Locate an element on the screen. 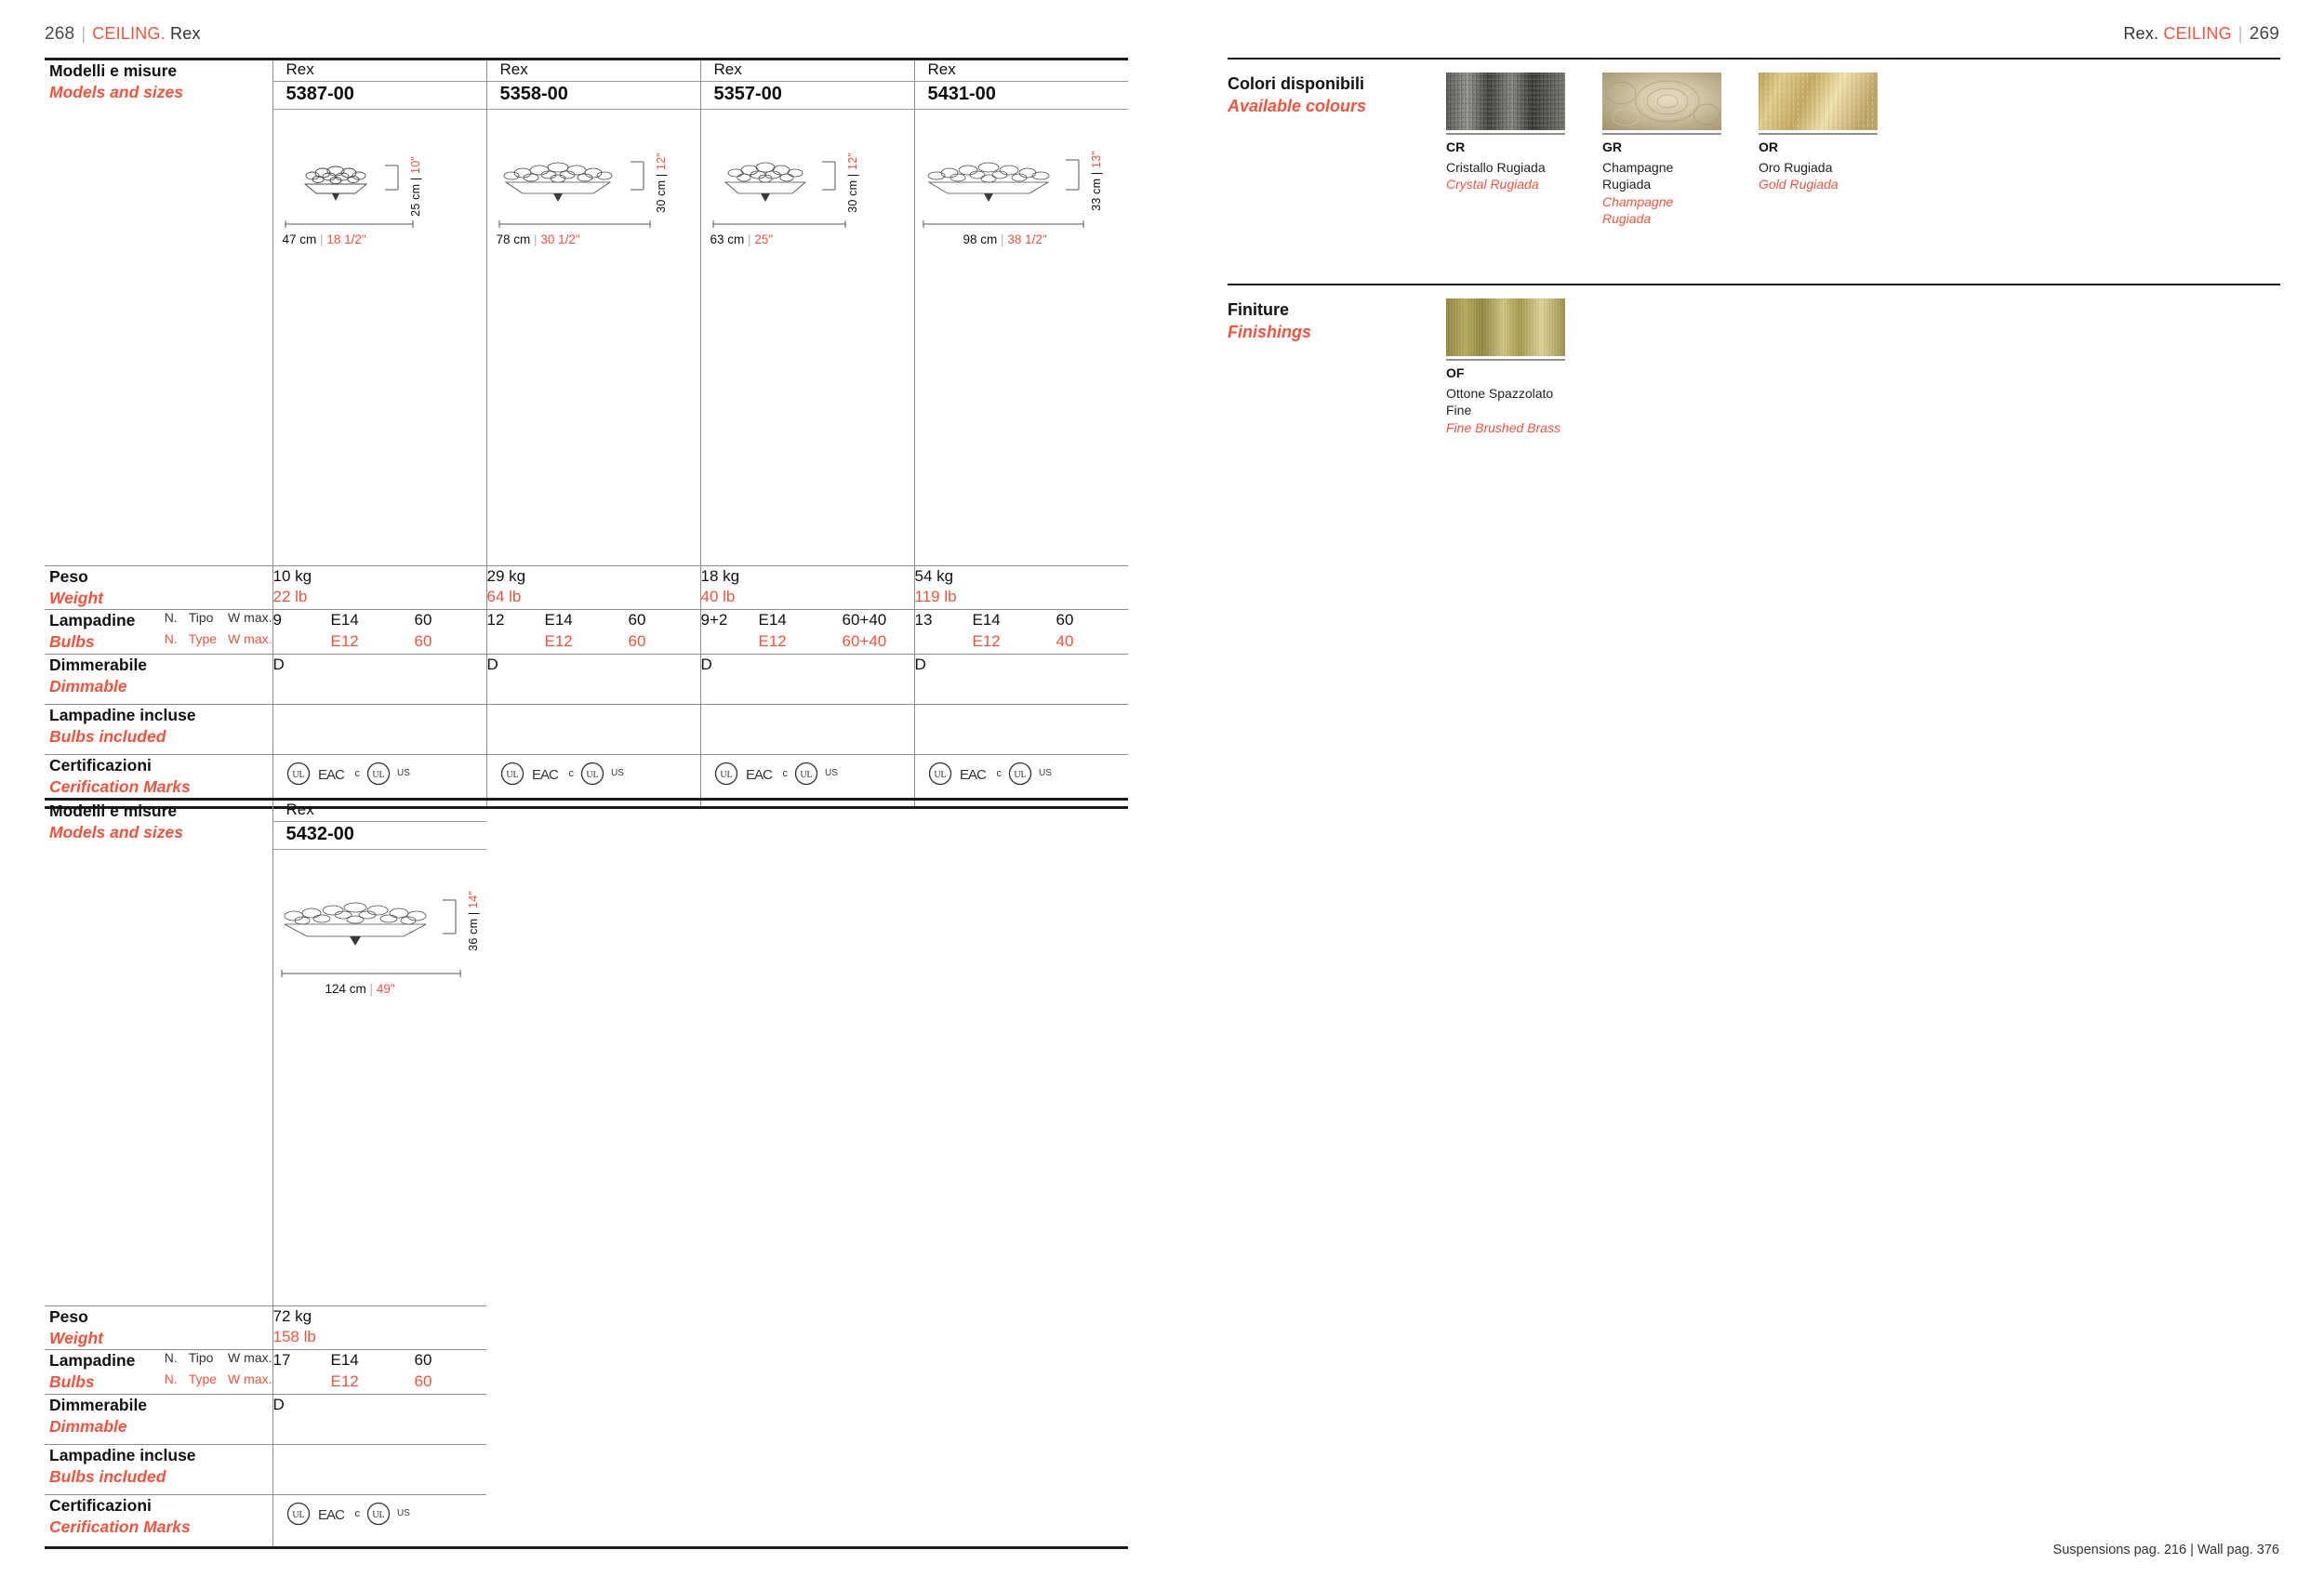  finish-code: OF is located at coordinates (1455, 372).